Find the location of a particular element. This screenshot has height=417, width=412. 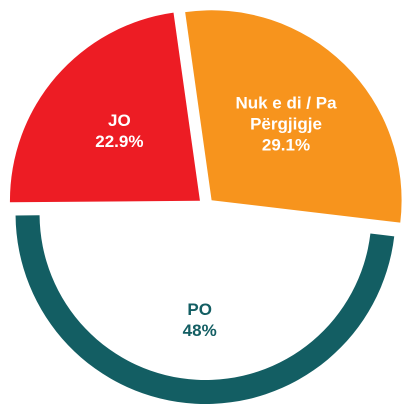

category-label: Nuk e di / Pa Përgjigje is located at coordinates (286, 113).